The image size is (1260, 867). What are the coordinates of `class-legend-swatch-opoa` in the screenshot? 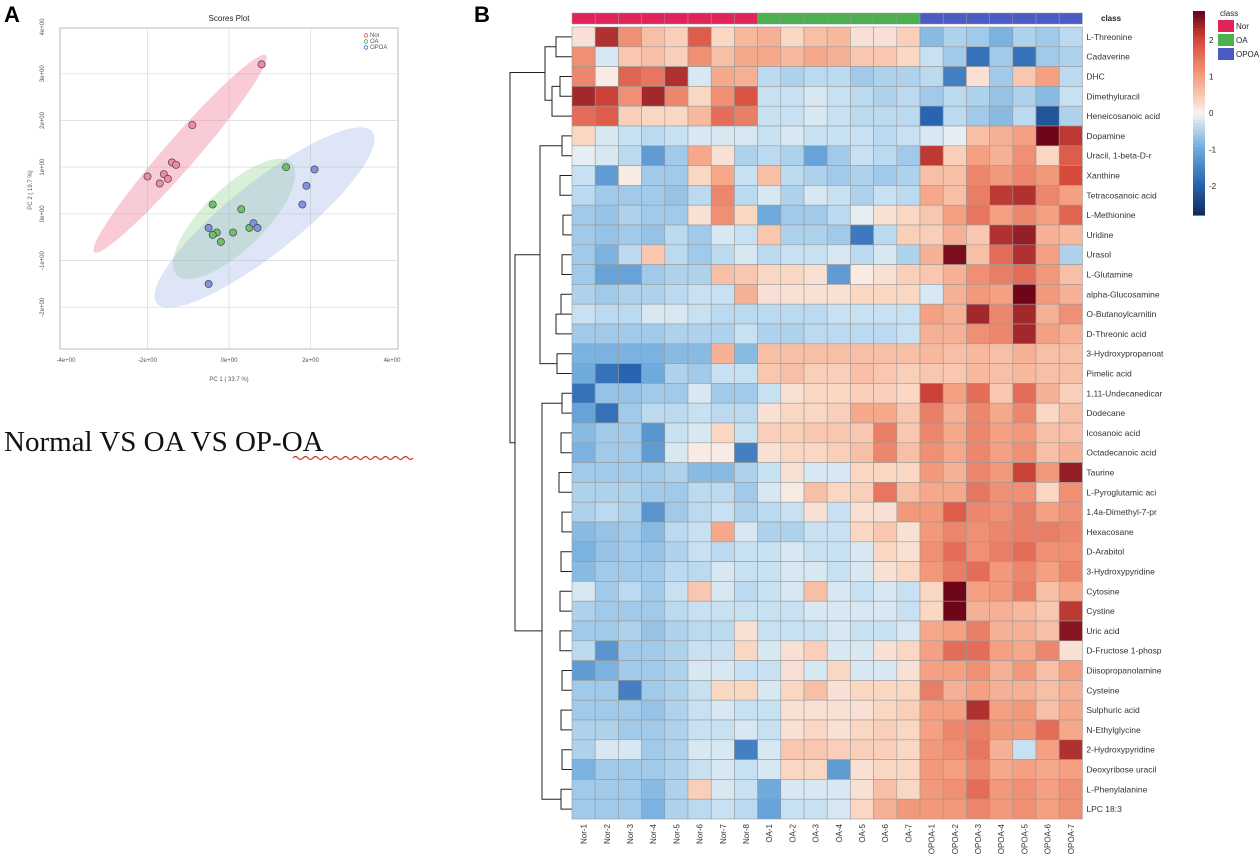 It's located at (1226, 54).